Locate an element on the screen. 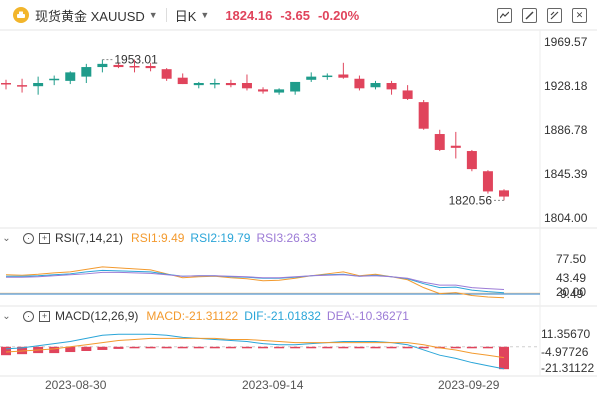  date-label: 2023-09-14 is located at coordinates (273, 385).